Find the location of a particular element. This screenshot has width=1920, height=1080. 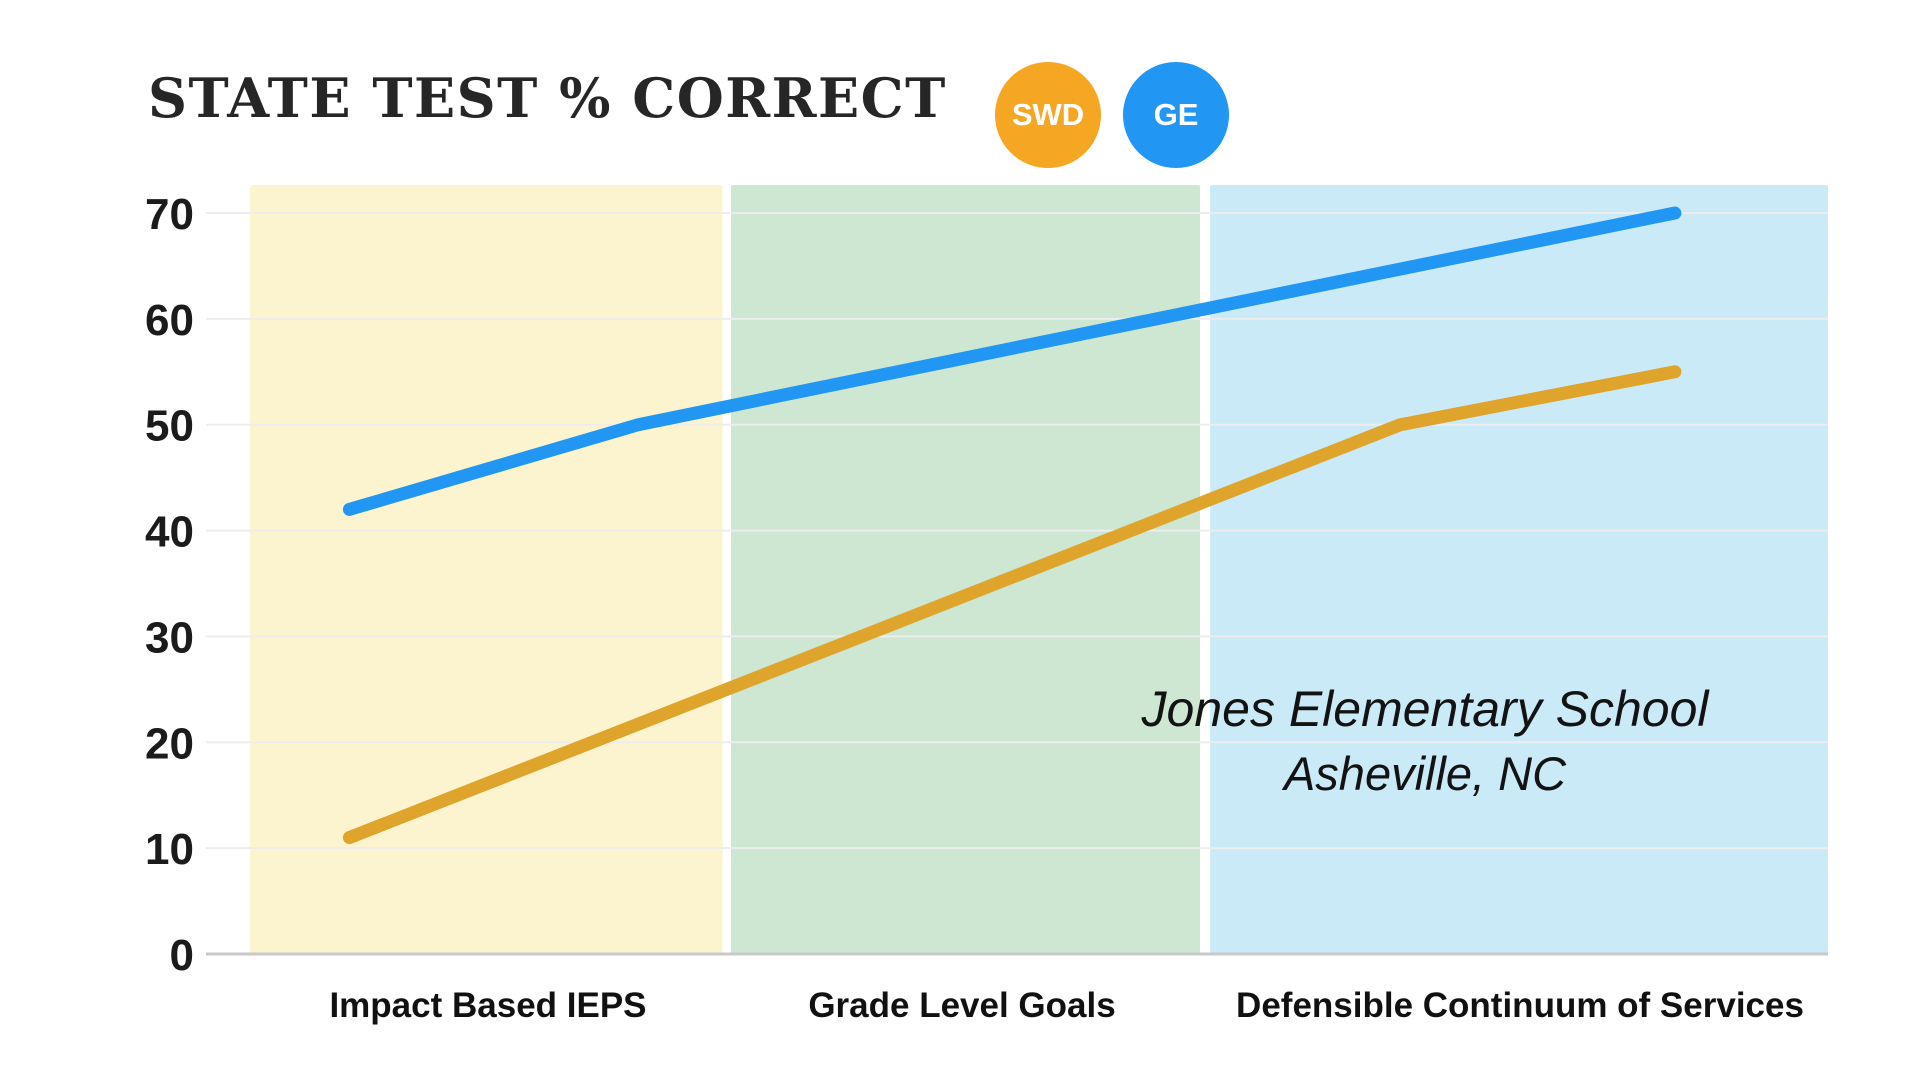

y-tick-label-30: 30 is located at coordinates (169, 637).